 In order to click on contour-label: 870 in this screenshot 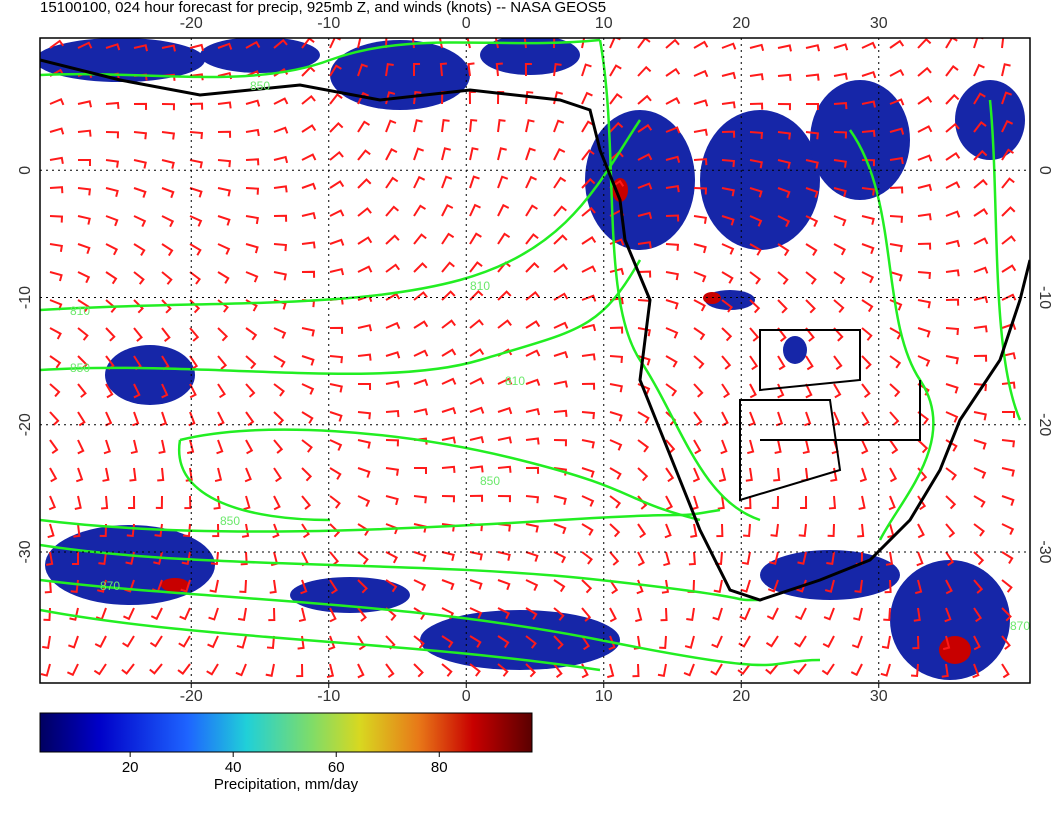, I will do `click(1020, 626)`.